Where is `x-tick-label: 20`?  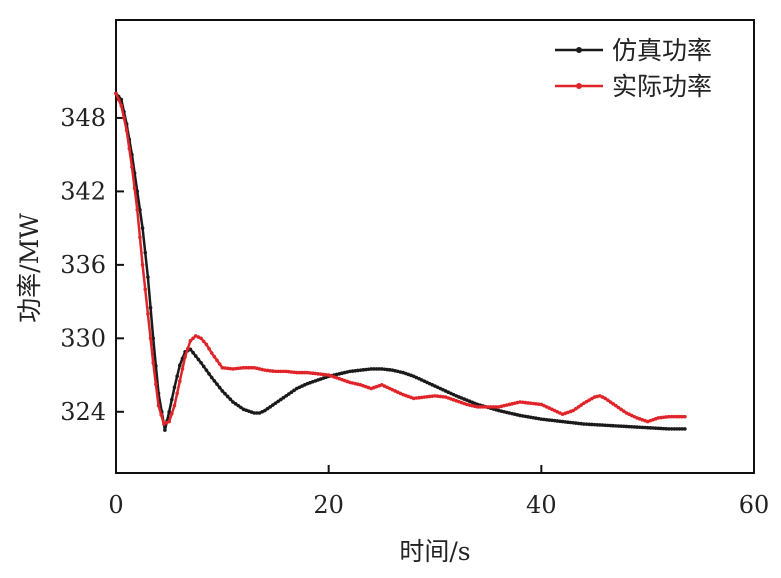 x-tick-label: 20 is located at coordinates (328, 505).